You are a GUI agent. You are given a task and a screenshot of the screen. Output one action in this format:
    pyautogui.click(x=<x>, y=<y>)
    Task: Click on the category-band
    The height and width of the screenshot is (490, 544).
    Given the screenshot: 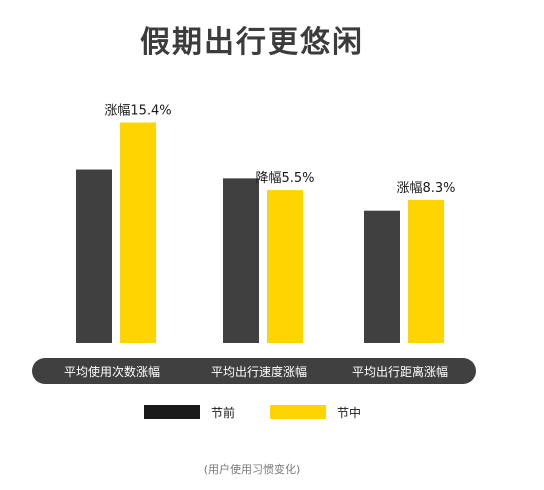 What is the action you would take?
    pyautogui.click(x=254, y=371)
    